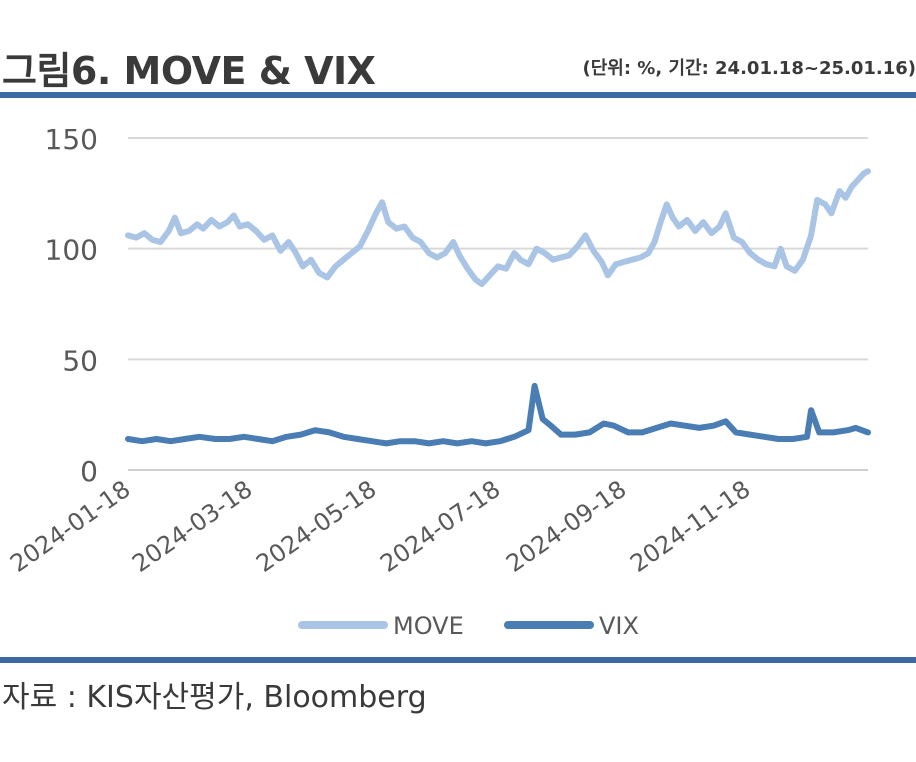  I want to click on x-tick-label: 2024-03-18, so click(192, 526).